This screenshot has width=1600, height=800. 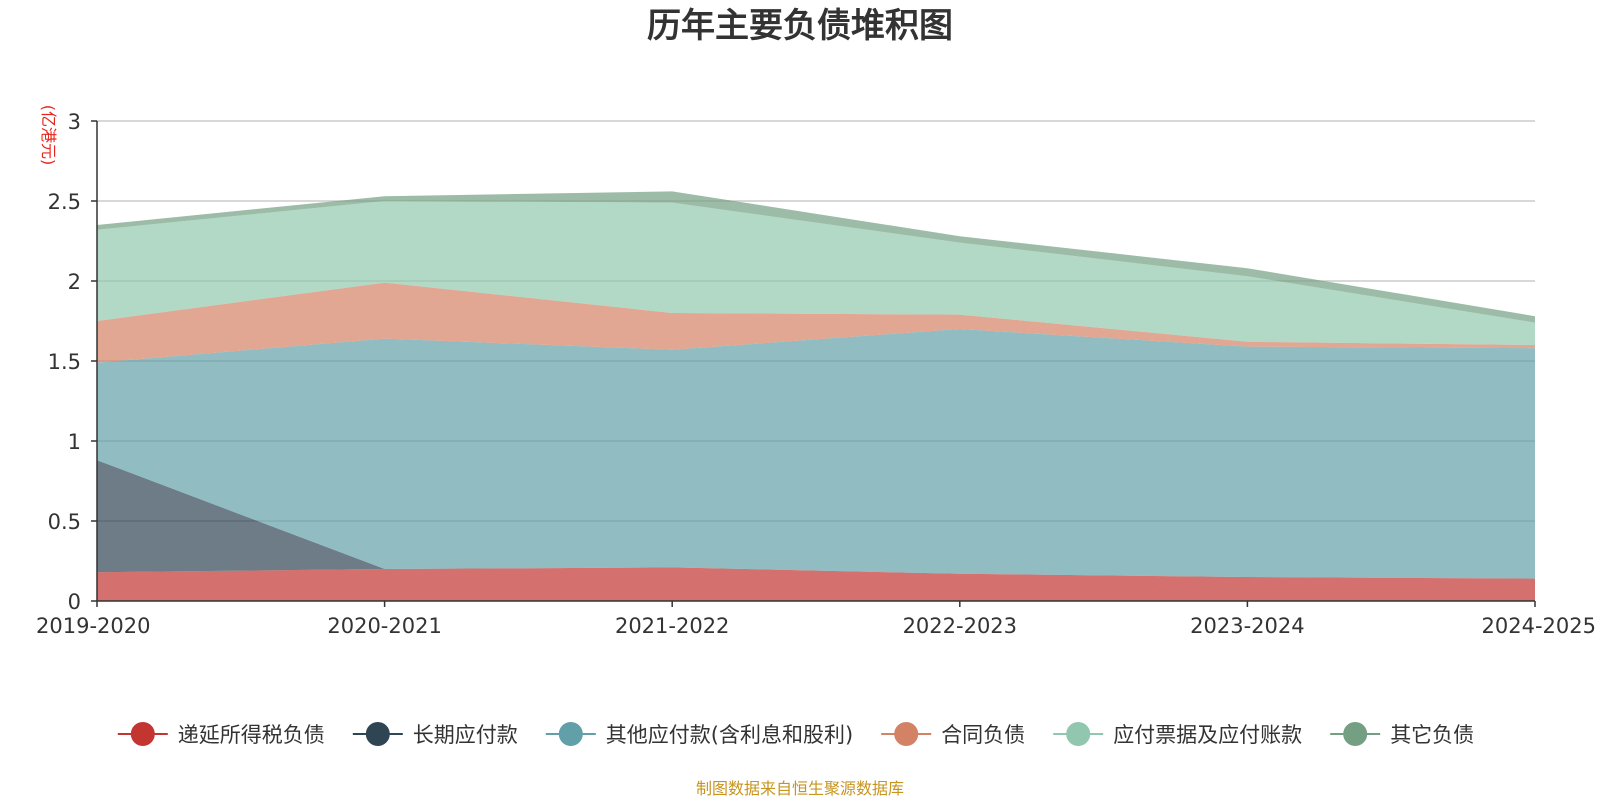 What do you see at coordinates (74, 442) in the screenshot?
I see `y-tick-label: 1` at bounding box center [74, 442].